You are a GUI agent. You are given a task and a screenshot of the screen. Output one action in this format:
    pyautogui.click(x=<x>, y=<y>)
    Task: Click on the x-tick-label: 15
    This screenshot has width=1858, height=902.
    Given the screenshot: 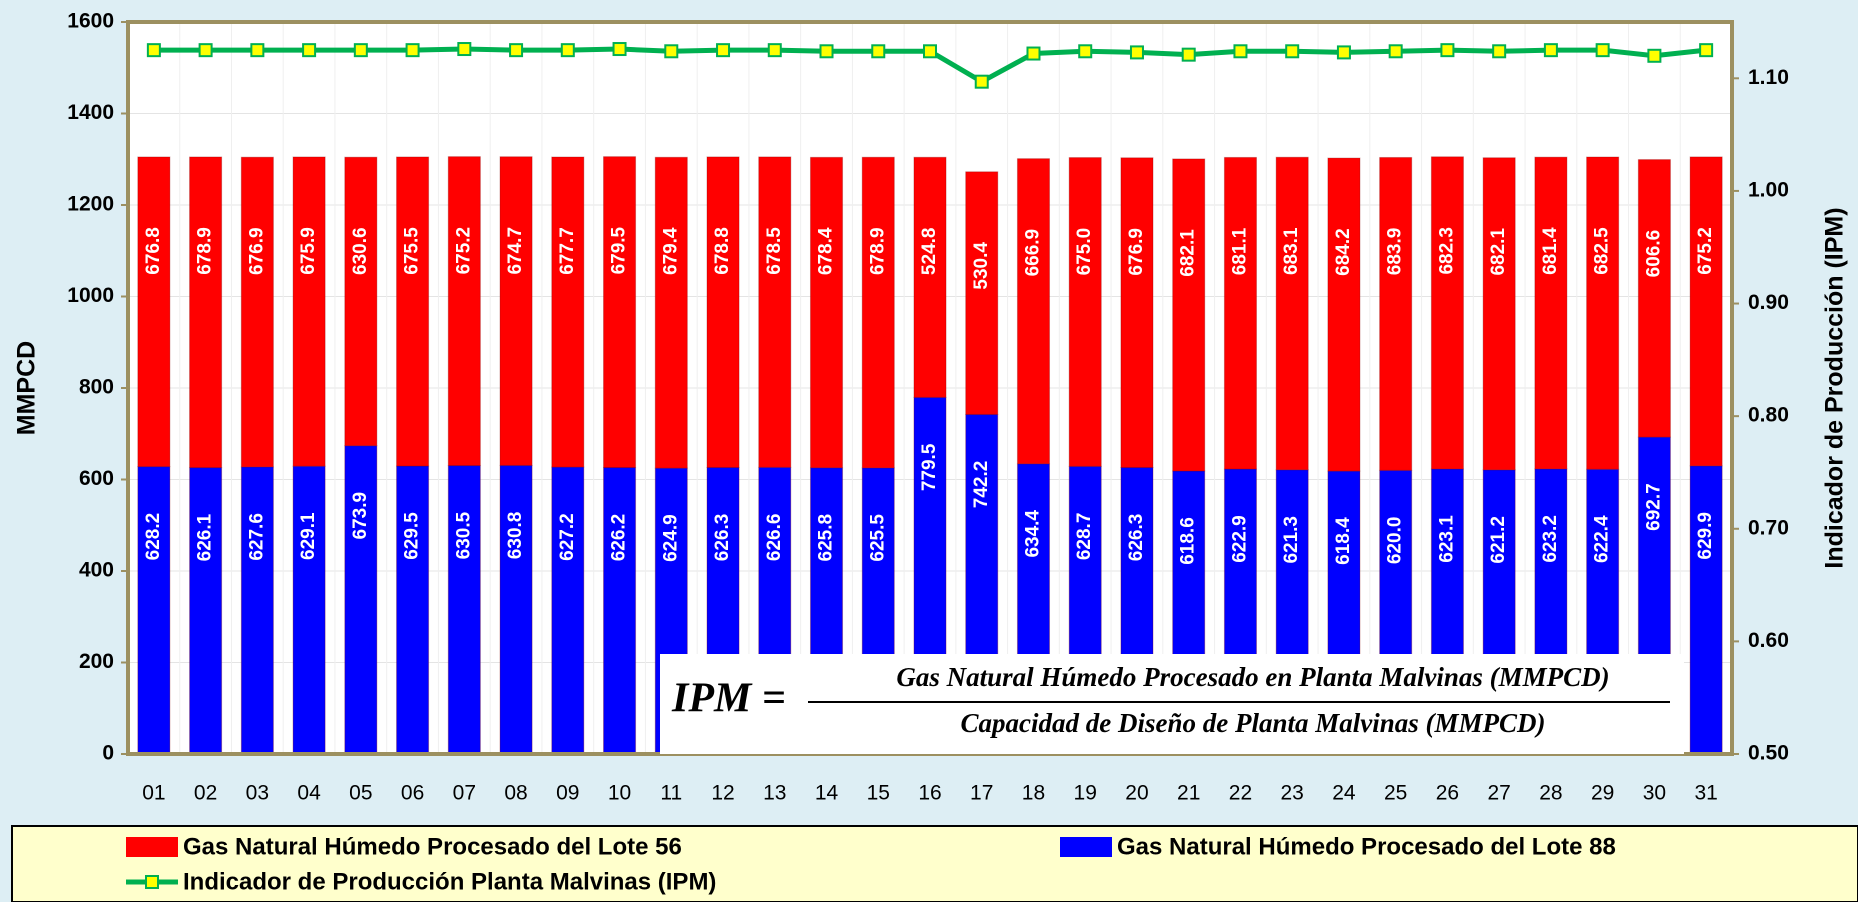 What is the action you would take?
    pyautogui.click(x=878, y=793)
    